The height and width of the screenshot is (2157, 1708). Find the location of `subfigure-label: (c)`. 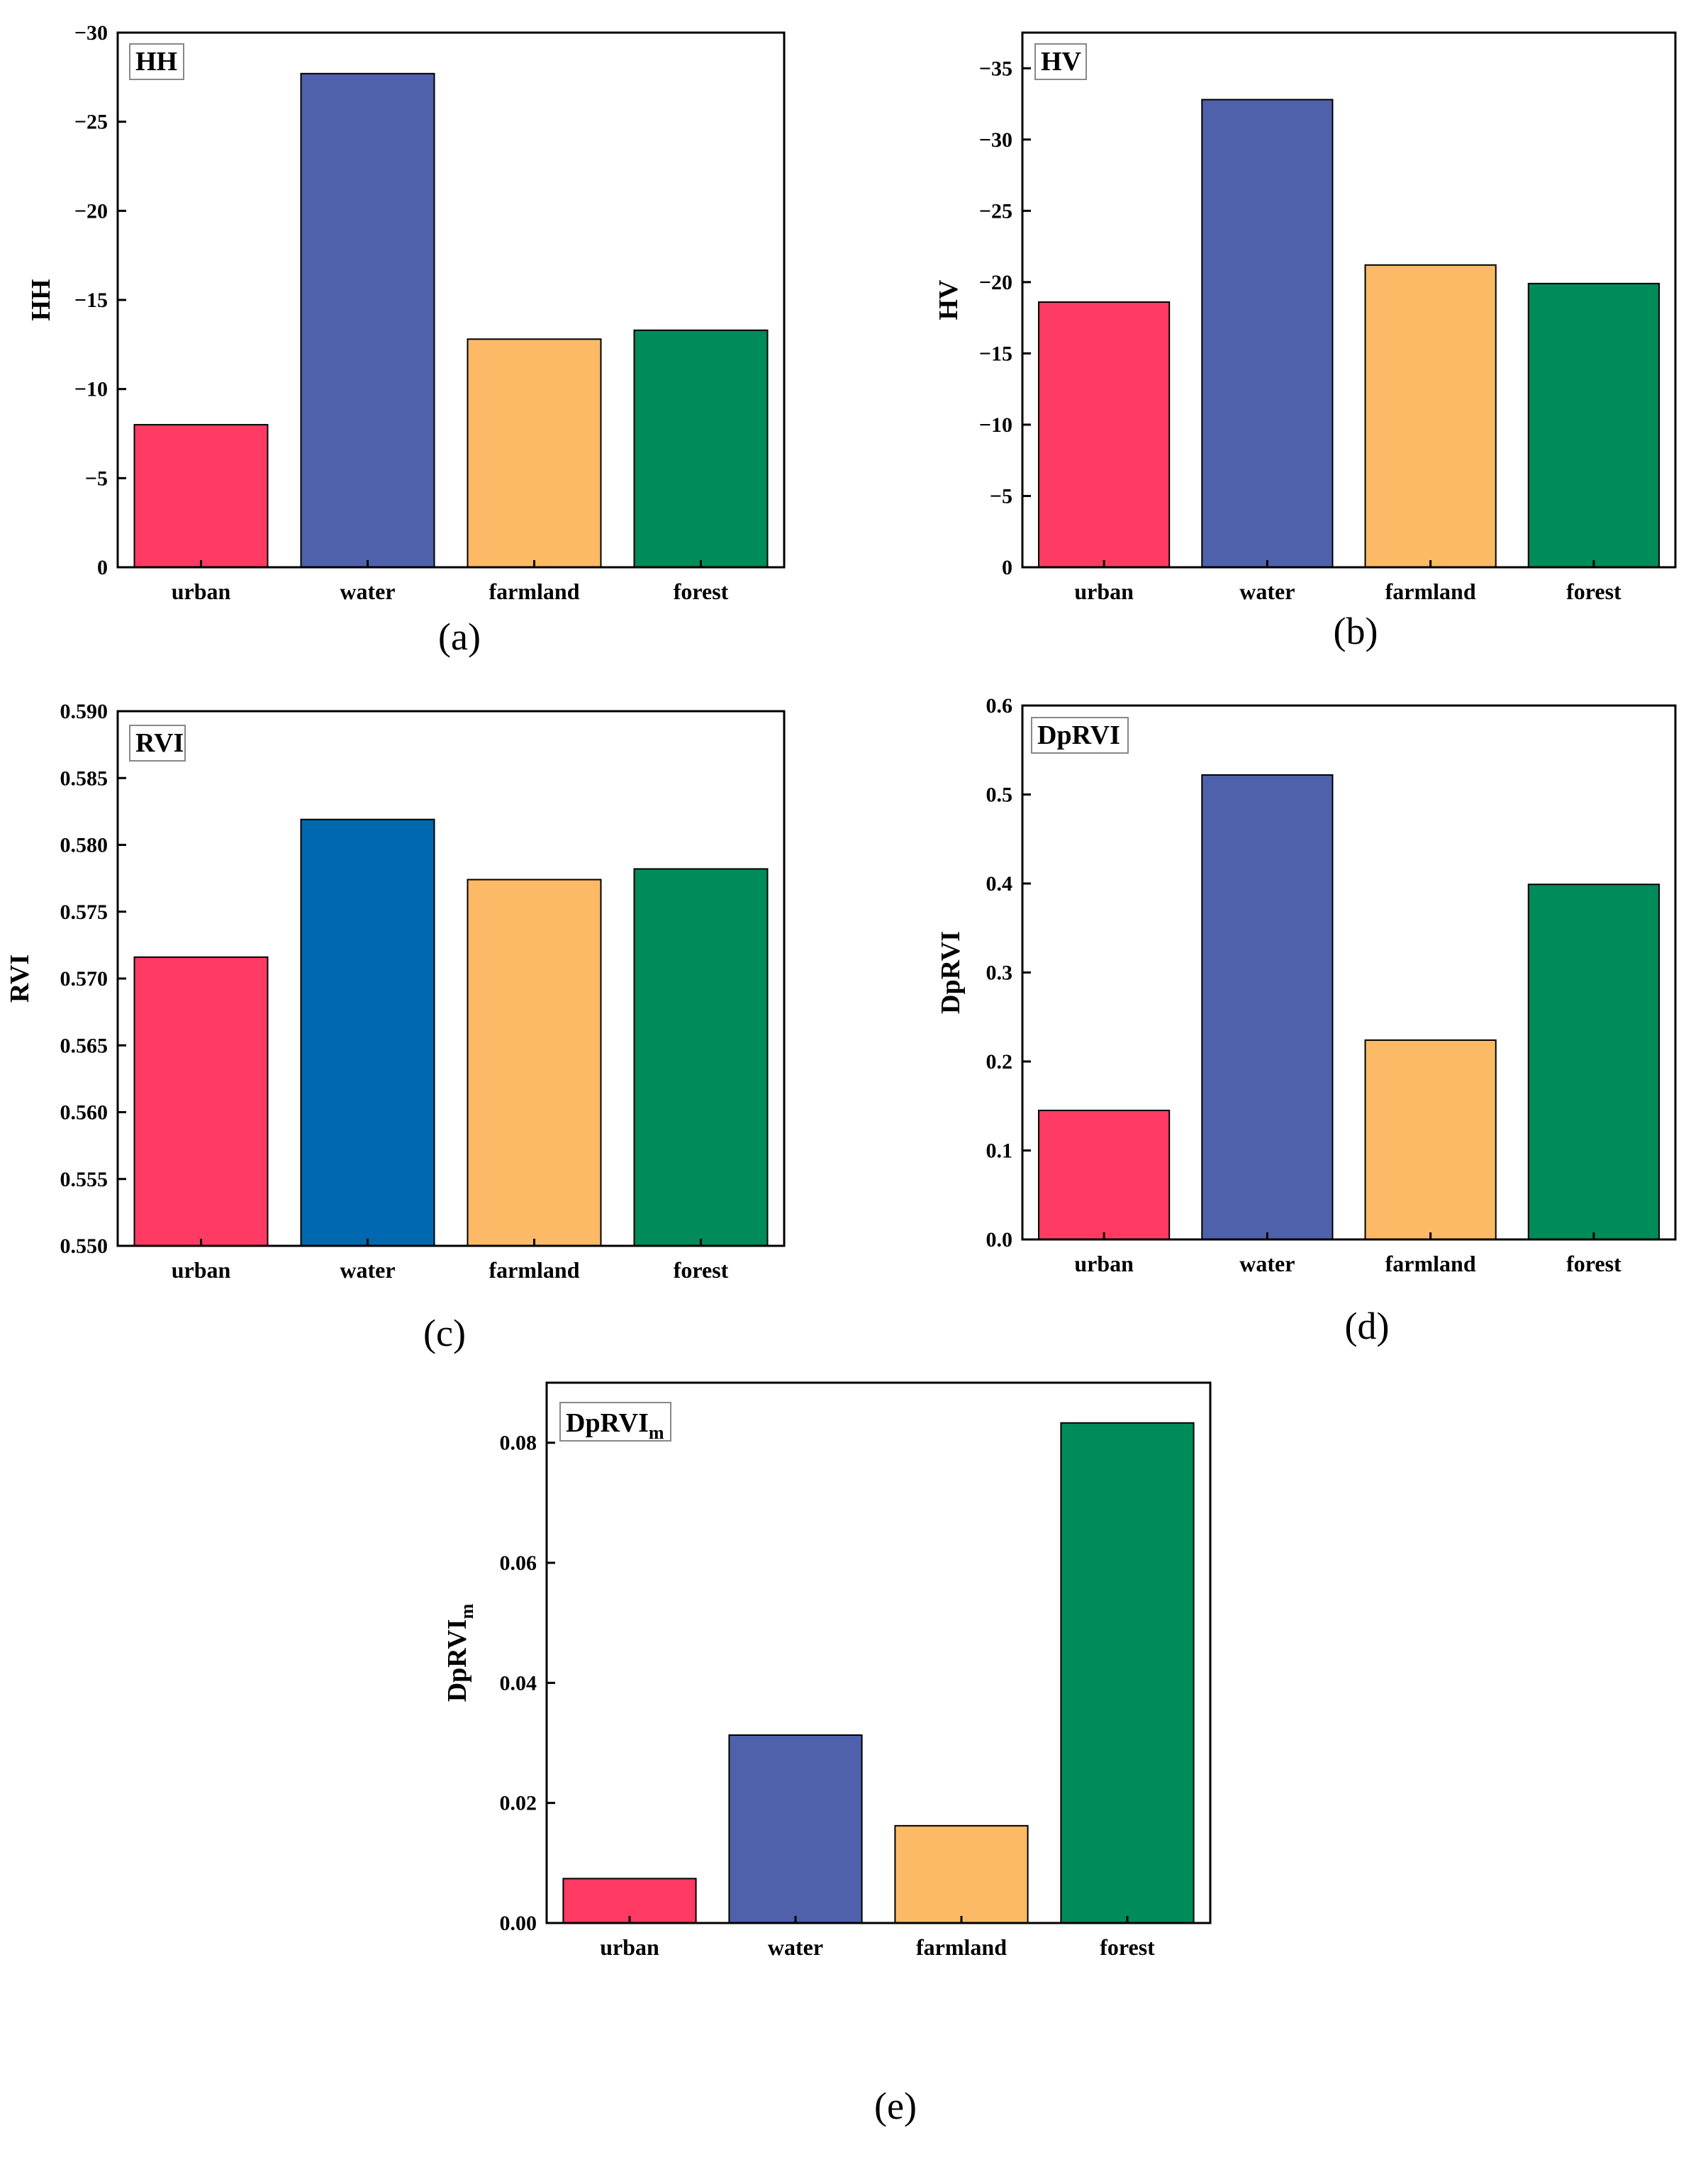

subfigure-label: (c) is located at coordinates (444, 1333).